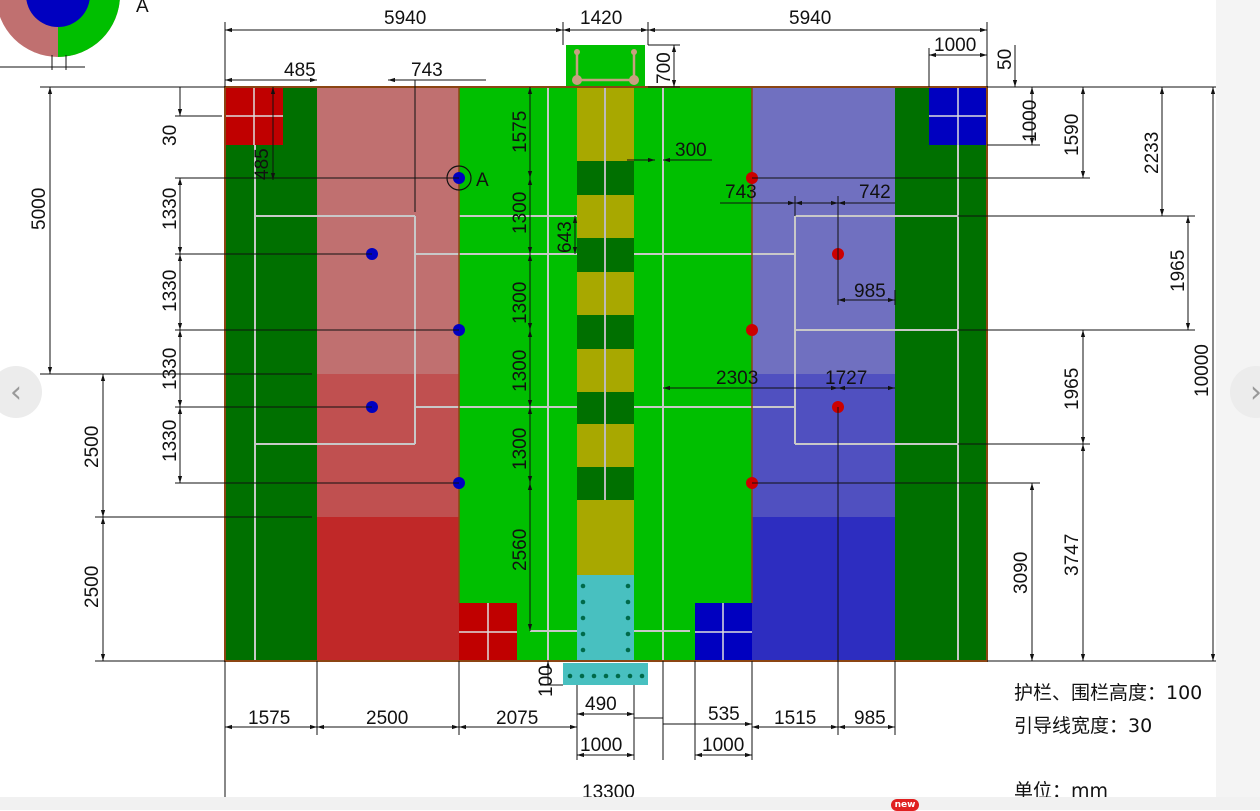  I want to click on dim-right-742: 742, so click(875, 192).